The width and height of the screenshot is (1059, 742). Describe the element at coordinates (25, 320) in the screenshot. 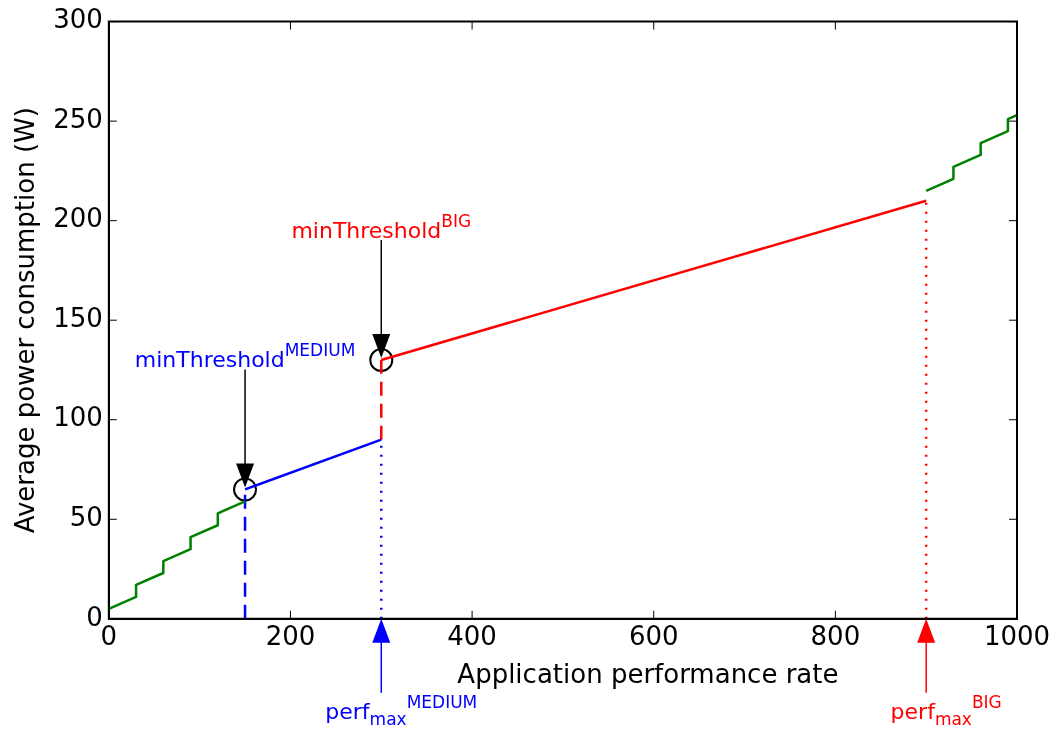

I see `y-axis-title: Average power consumption (W)` at that location.